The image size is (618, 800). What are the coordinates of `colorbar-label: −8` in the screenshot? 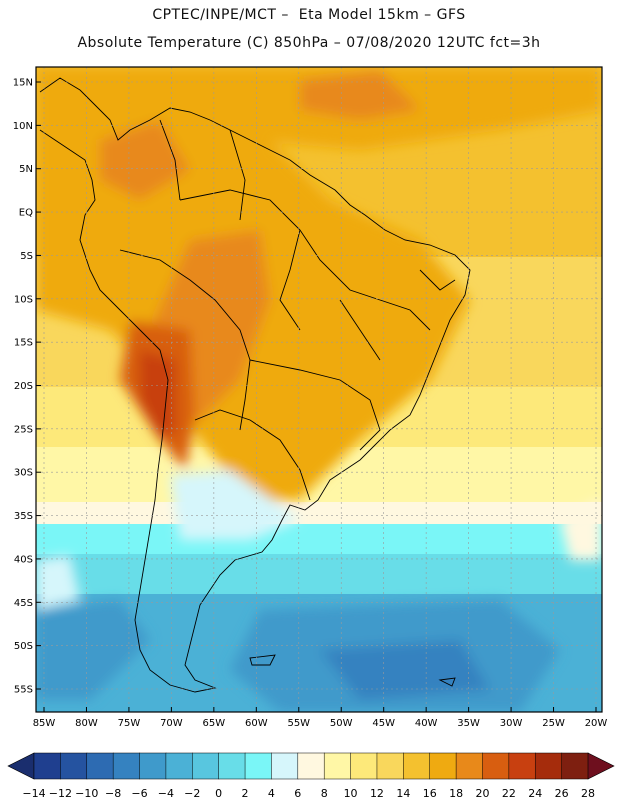 It's located at (113, 793).